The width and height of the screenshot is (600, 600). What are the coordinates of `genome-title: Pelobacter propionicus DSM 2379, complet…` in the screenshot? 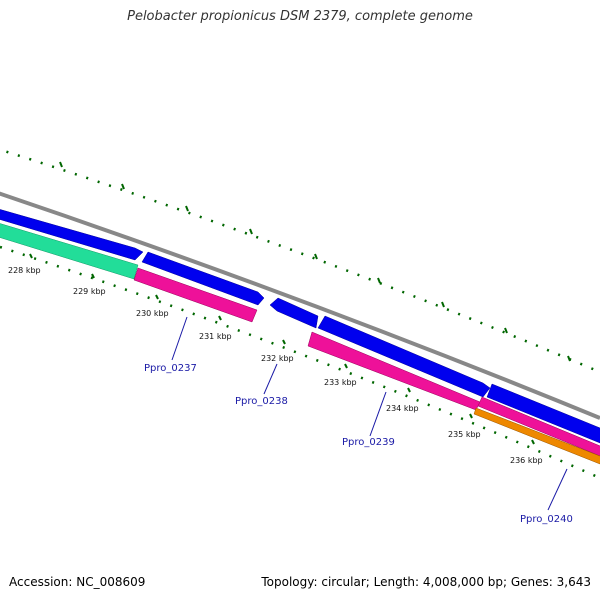 It's located at (300, 16).